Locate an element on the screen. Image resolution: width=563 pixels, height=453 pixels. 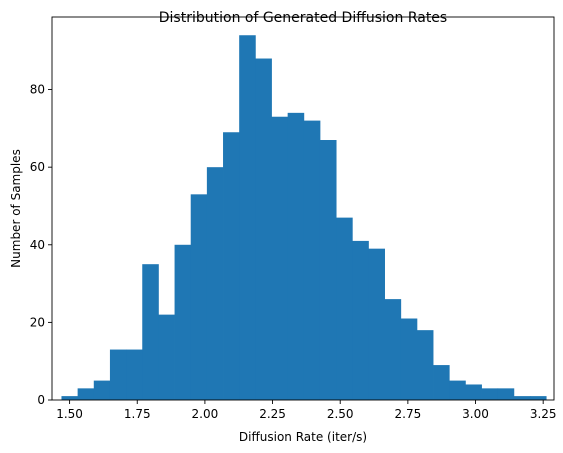
x-tick-label: 1.75 is located at coordinates (137, 414).